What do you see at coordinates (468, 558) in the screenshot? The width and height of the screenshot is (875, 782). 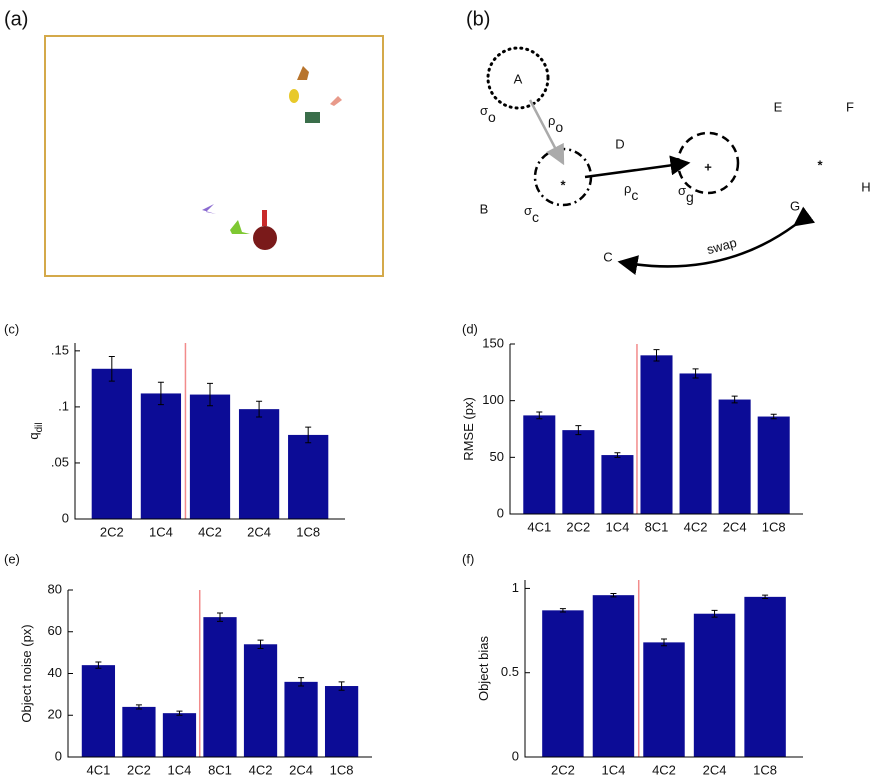 I see `panel-label: (f)` at bounding box center [468, 558].